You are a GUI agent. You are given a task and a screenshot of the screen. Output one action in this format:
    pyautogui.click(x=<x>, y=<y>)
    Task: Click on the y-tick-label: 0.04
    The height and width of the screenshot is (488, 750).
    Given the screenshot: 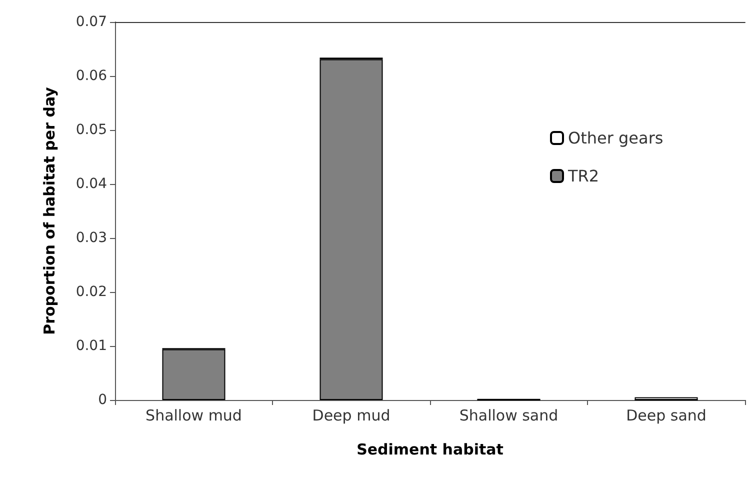 What is the action you would take?
    pyautogui.click(x=92, y=184)
    